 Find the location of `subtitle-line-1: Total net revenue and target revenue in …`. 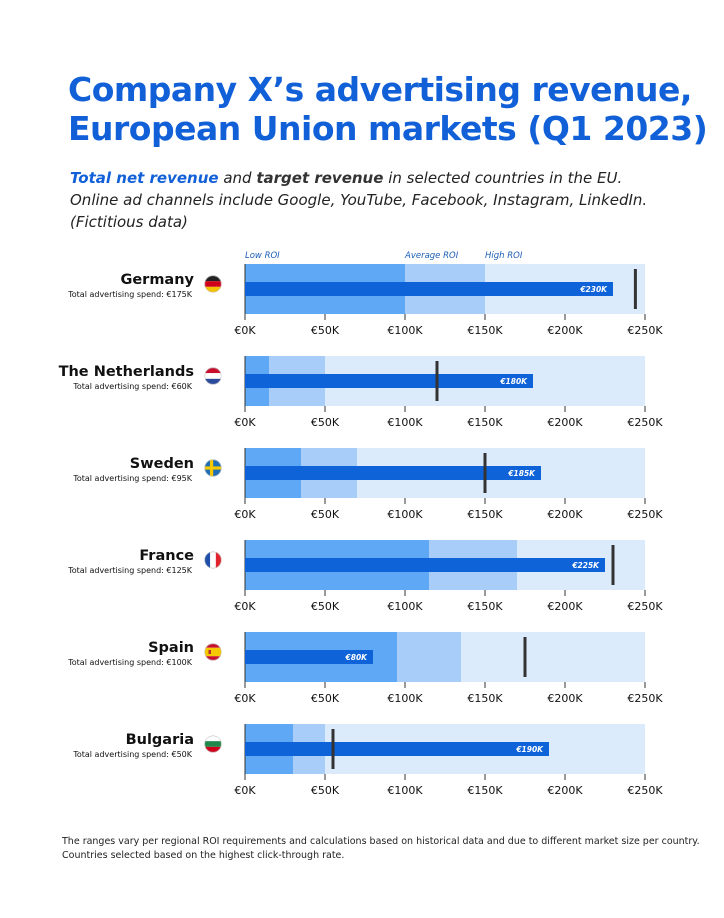

subtitle-line-1: Total net revenue and target revenue in … is located at coordinates (390, 178).